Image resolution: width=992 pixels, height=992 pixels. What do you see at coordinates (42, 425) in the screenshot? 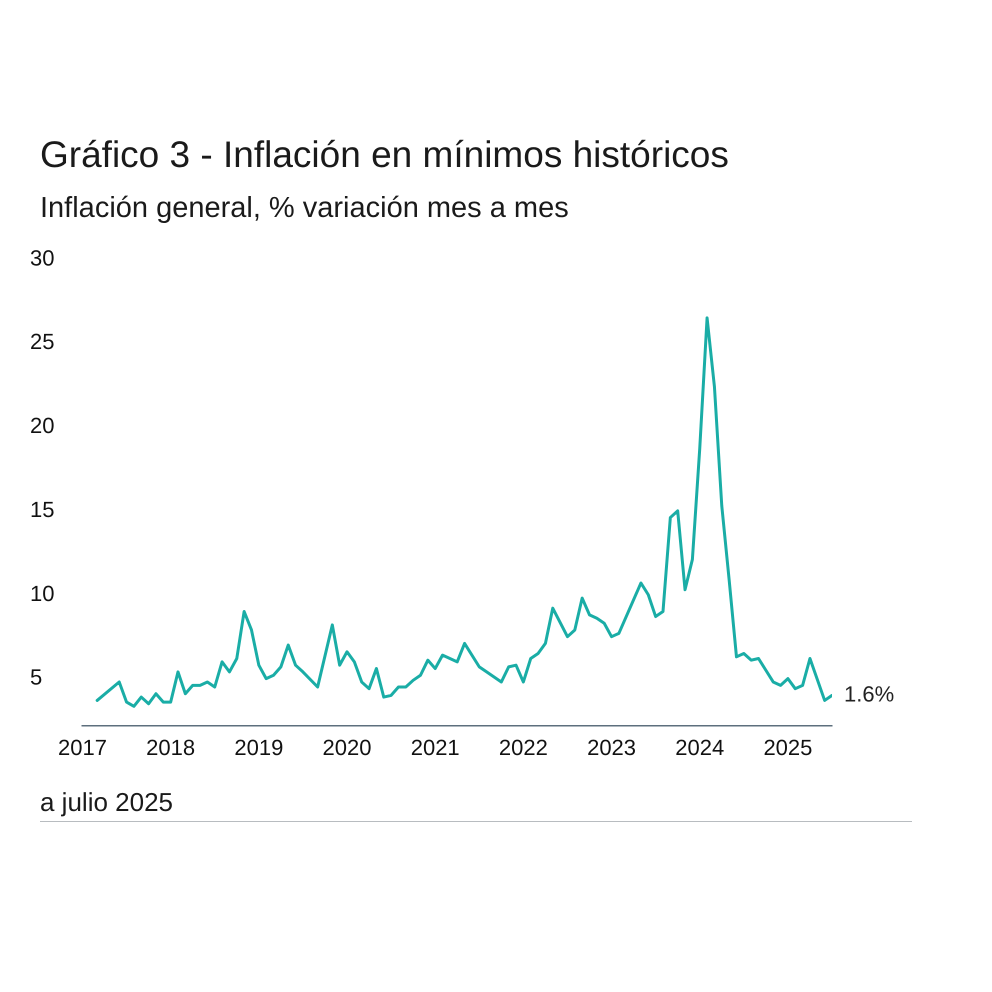
I see `y-tick-label: 20` at bounding box center [42, 425].